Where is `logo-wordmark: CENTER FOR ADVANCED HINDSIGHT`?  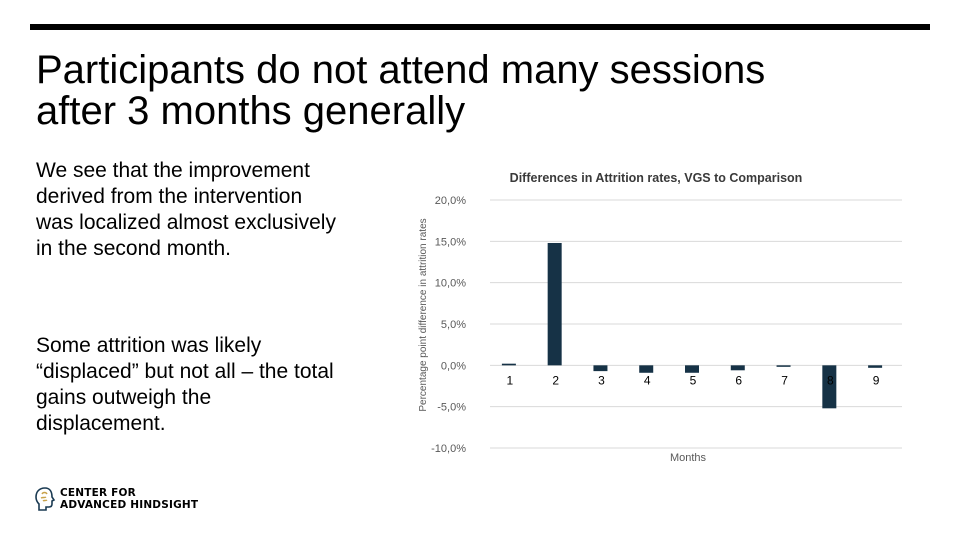
logo-wordmark: CENTER FOR ADVANCED HINDSIGHT is located at coordinates (129, 499).